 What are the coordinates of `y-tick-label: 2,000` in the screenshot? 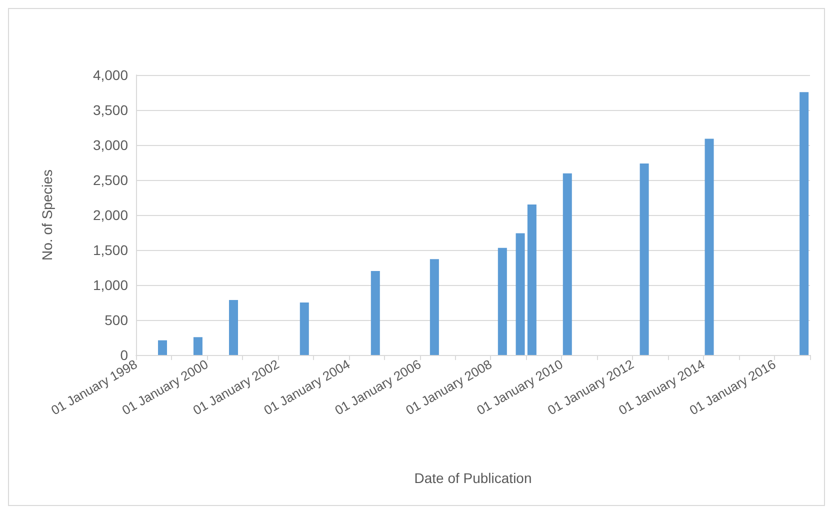 It's located at (110, 215).